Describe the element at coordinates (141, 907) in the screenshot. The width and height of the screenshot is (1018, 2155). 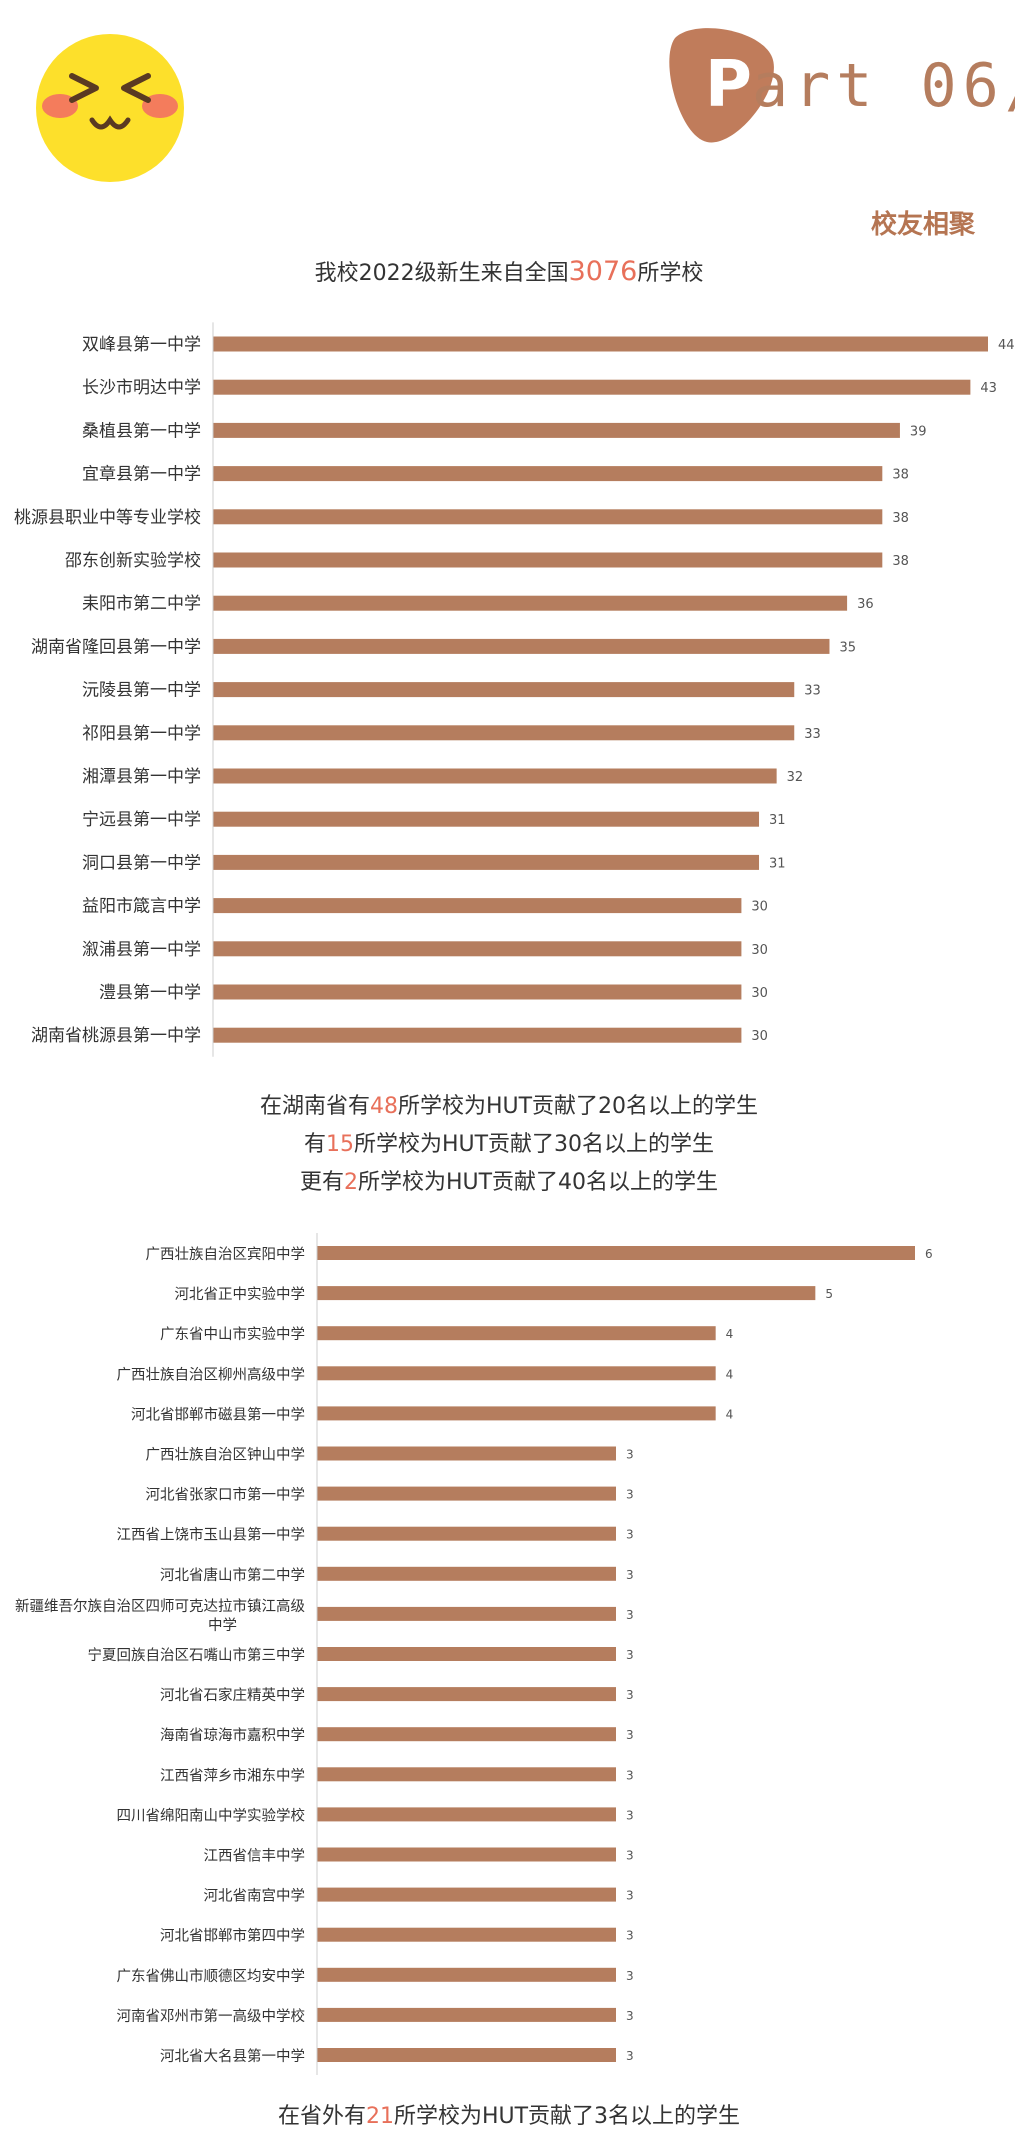
I see `category-label: 益阳市箴言中学` at that location.